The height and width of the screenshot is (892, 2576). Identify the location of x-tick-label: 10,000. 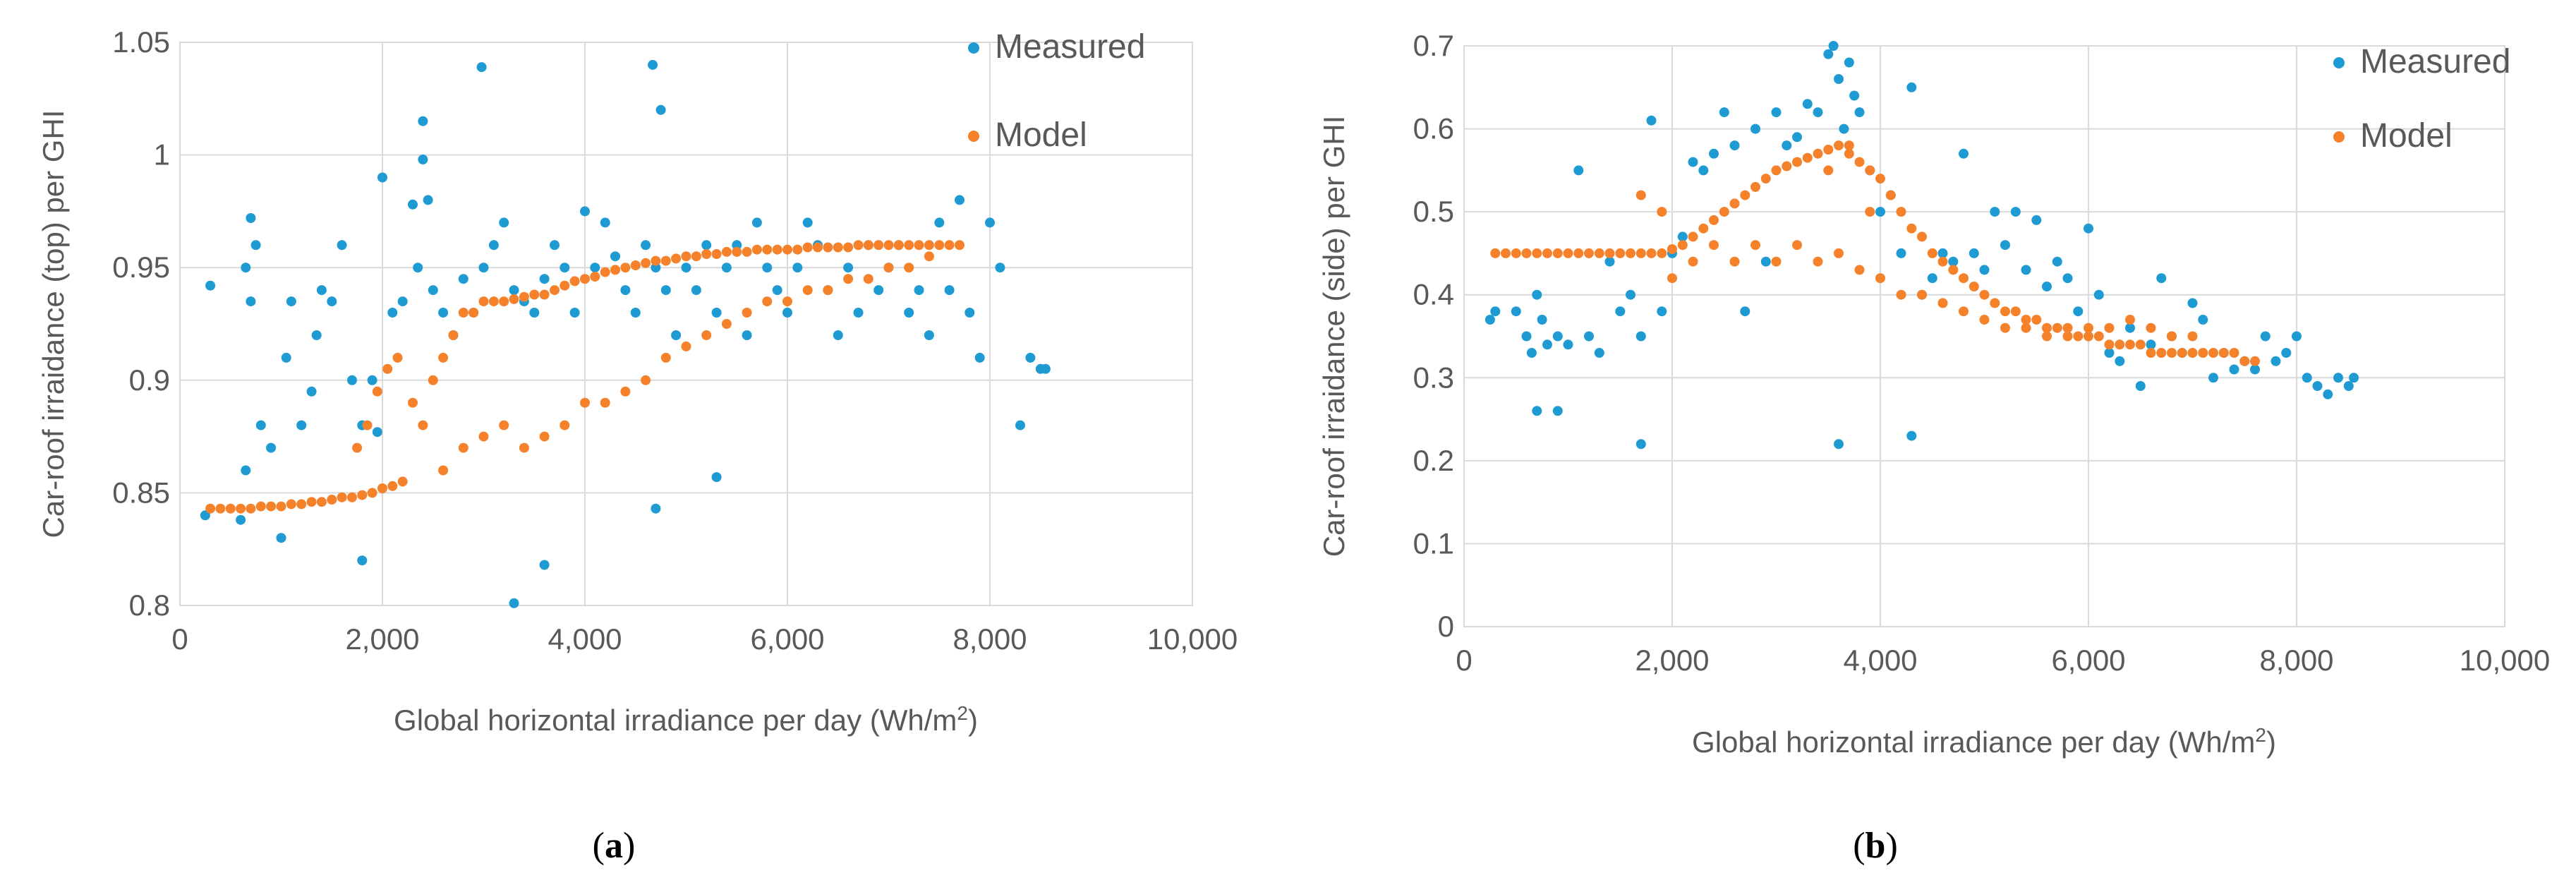
(1193, 639).